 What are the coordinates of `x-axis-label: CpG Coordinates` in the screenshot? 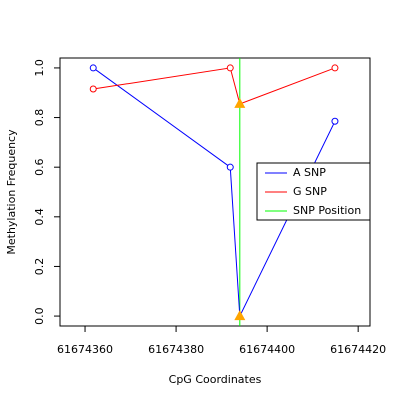 It's located at (215, 379).